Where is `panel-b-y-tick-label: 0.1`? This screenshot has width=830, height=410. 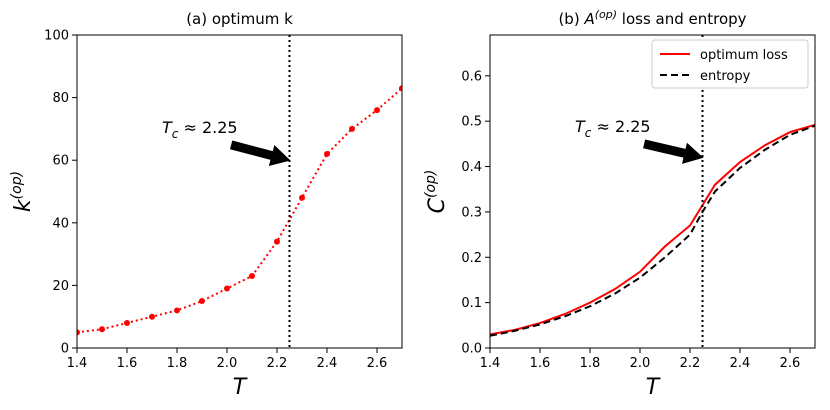
panel-b-y-tick-label: 0.1 is located at coordinates (471, 303).